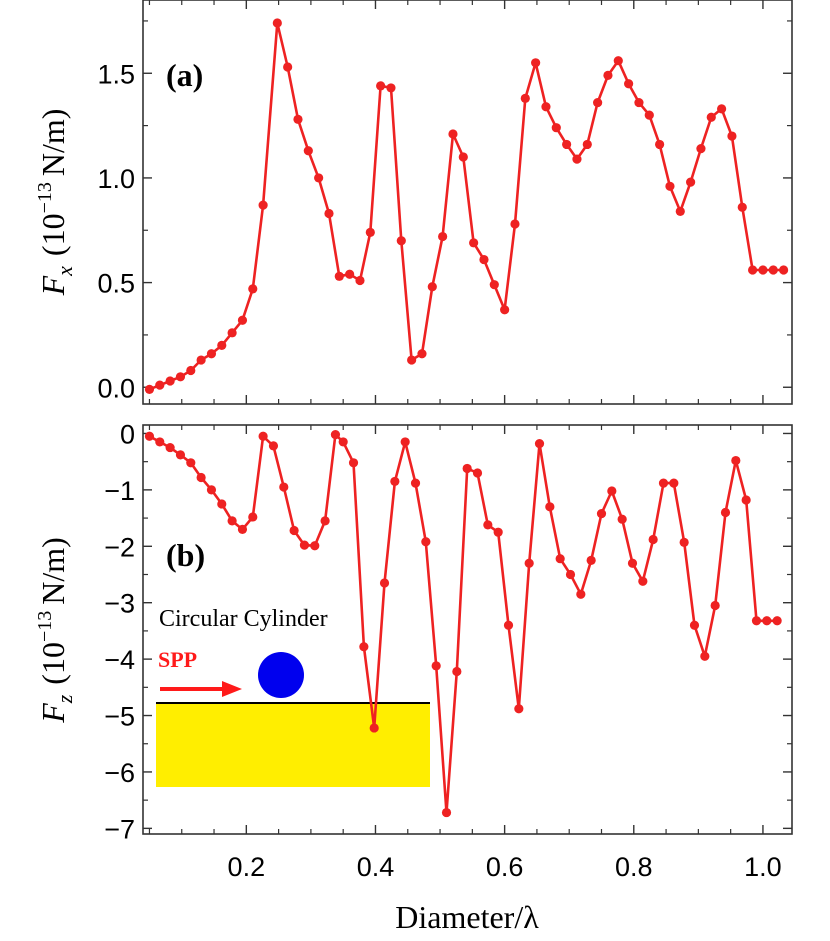 Image resolution: width=830 pixels, height=941 pixels. What do you see at coordinates (53, 143) in the screenshot?
I see `panel-a-ylabel-unit-post: N/m)` at bounding box center [53, 143].